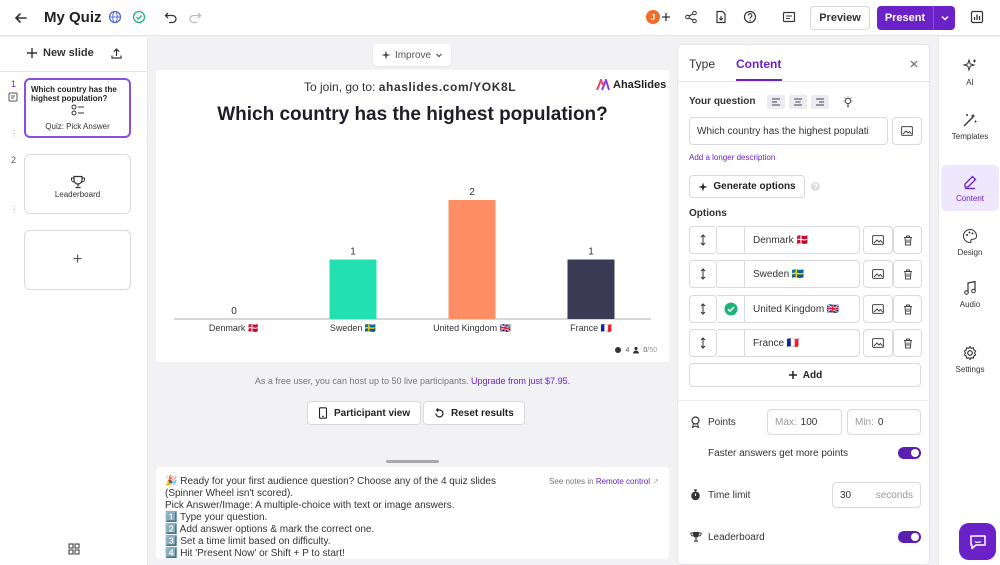 This screenshot has height=565, width=1000. Describe the element at coordinates (364, 413) in the screenshot. I see `participant-view-button: Participant view` at that location.